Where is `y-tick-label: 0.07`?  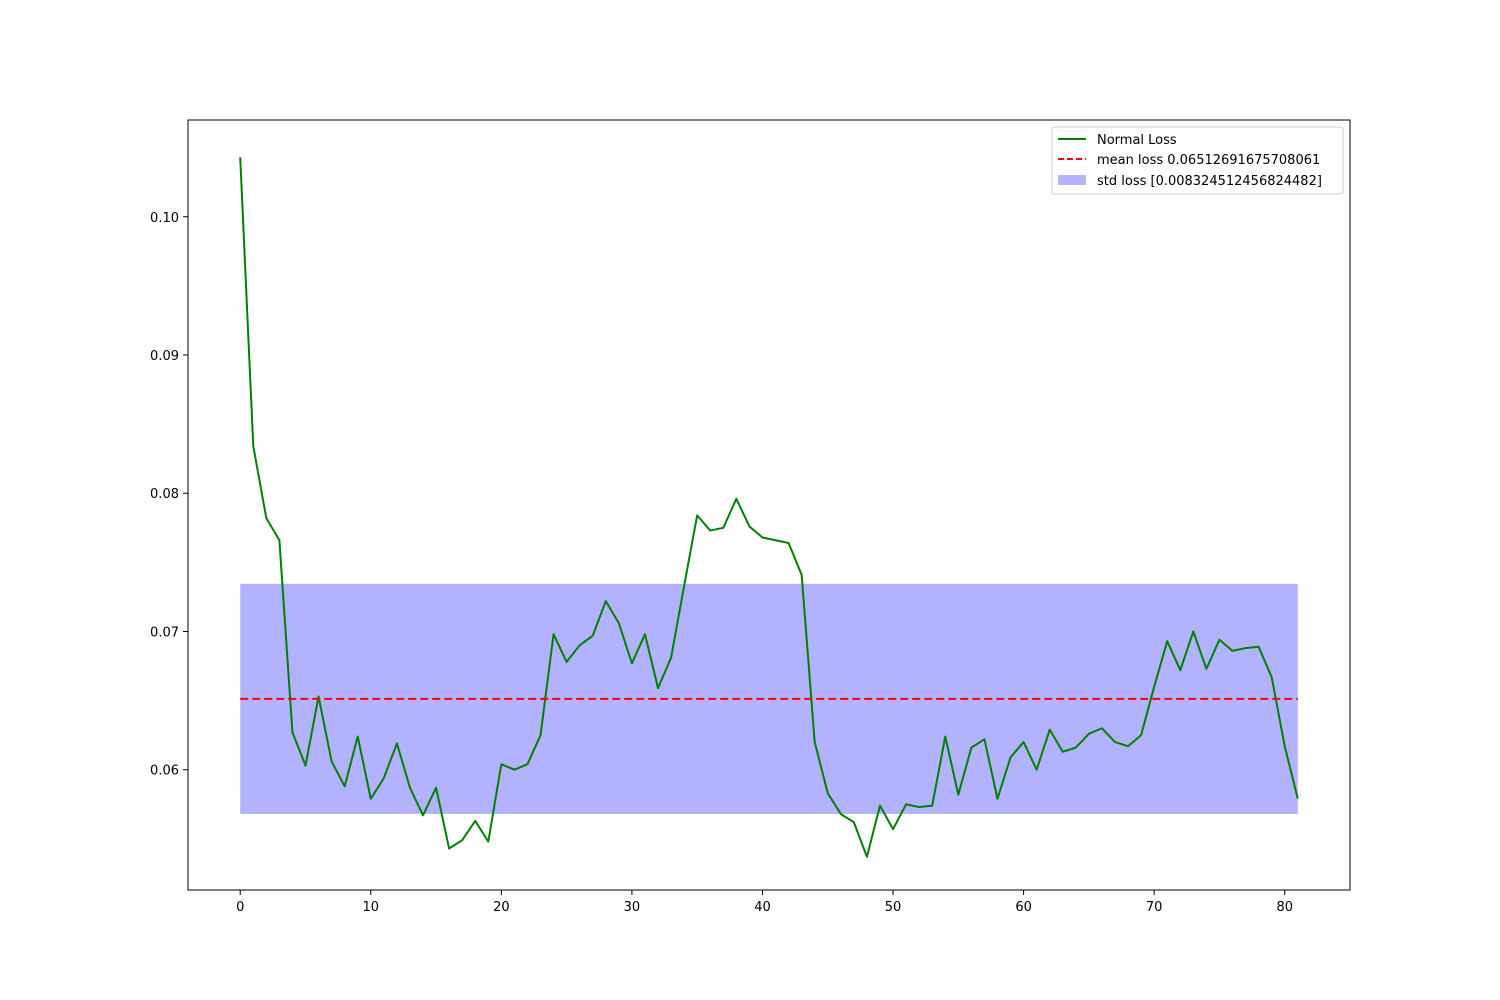
y-tick-label: 0.07 is located at coordinates (164, 632).